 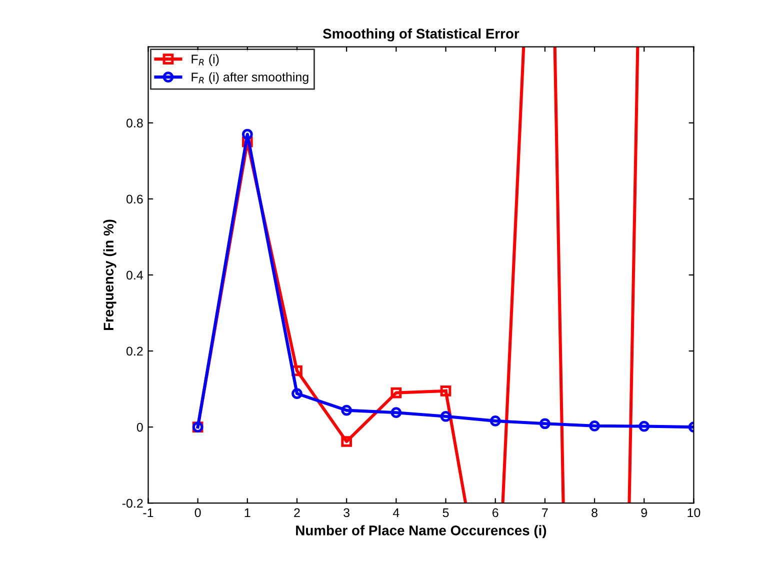 I want to click on legend-label: F$_{R}$ (i), so click(x=205, y=60).